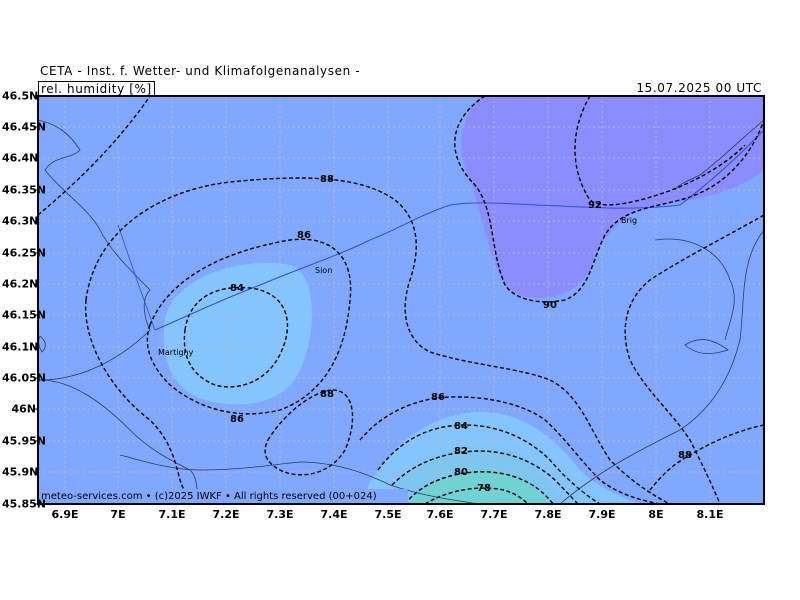  I want to click on lon-label: 7.9E, so click(602, 514).